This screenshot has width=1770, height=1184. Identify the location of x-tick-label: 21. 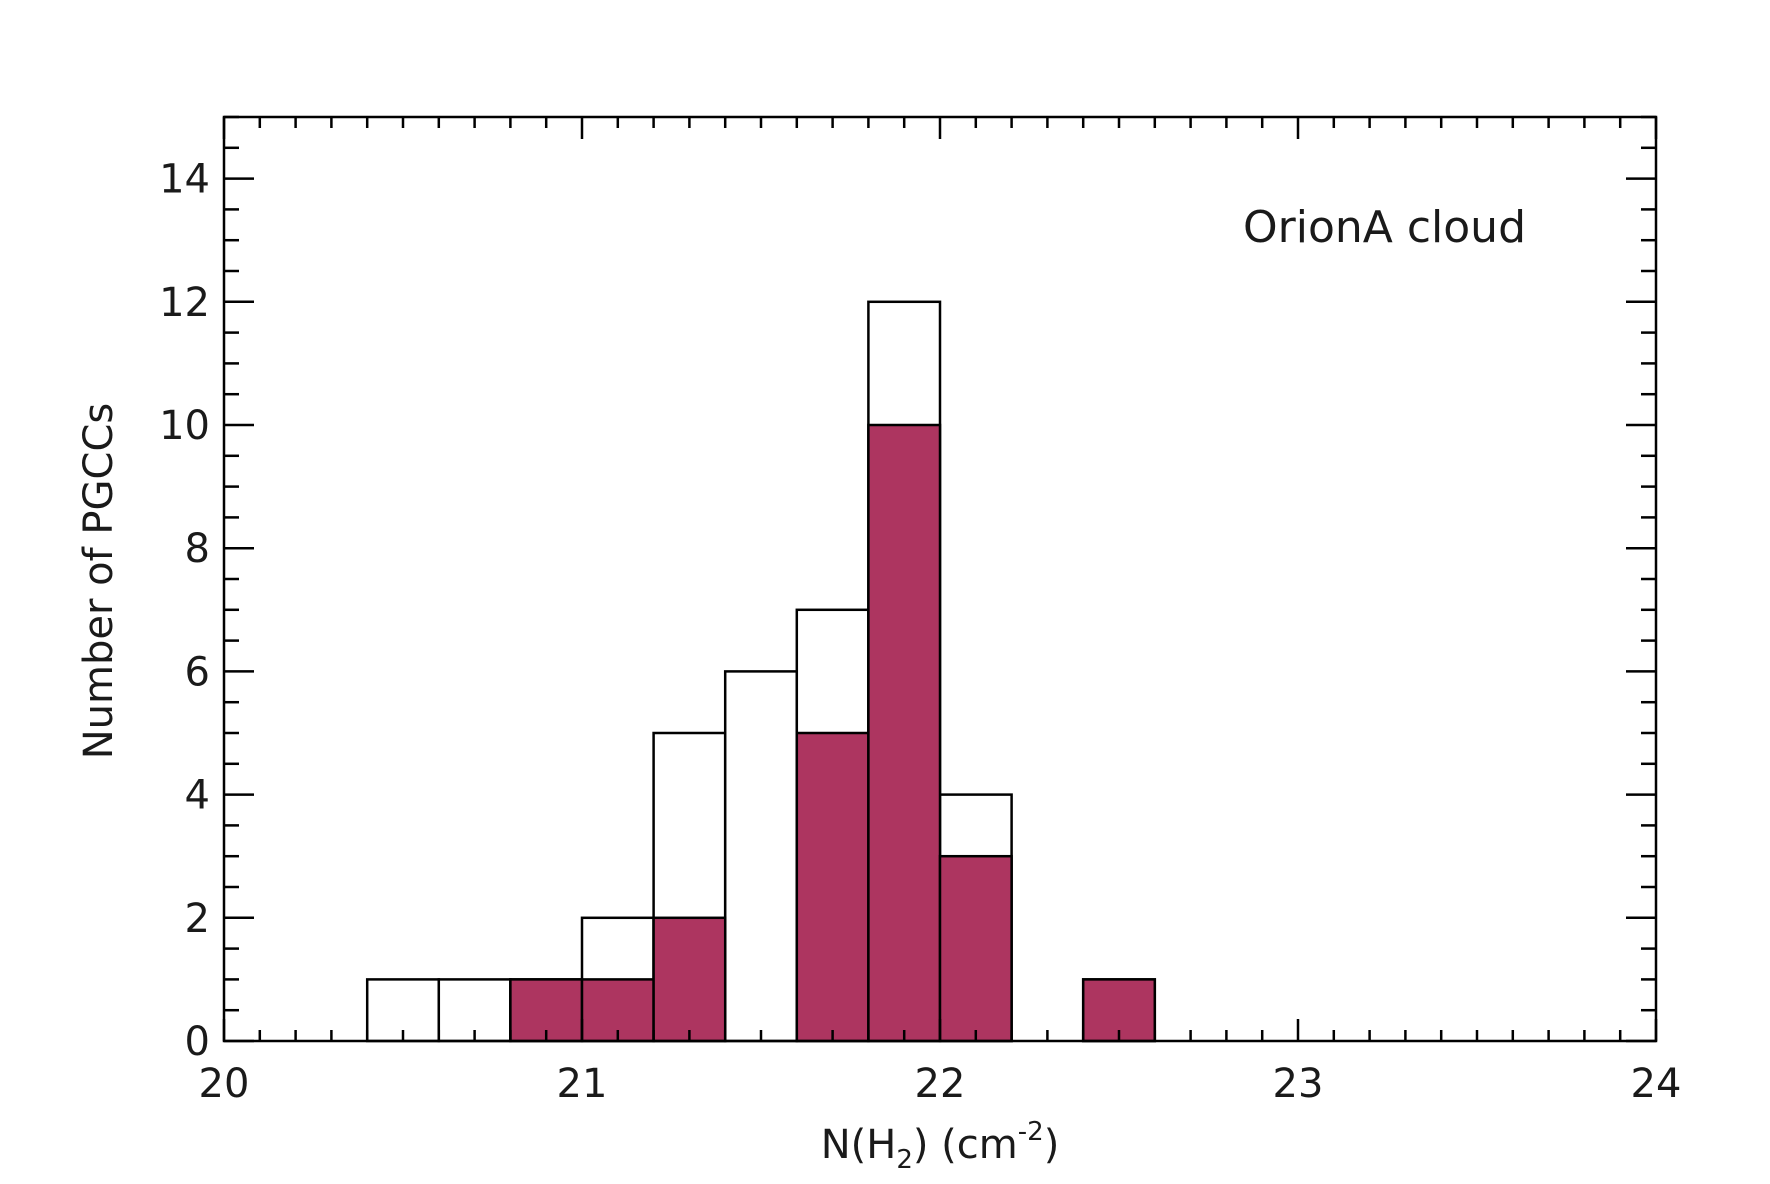
(582, 1084).